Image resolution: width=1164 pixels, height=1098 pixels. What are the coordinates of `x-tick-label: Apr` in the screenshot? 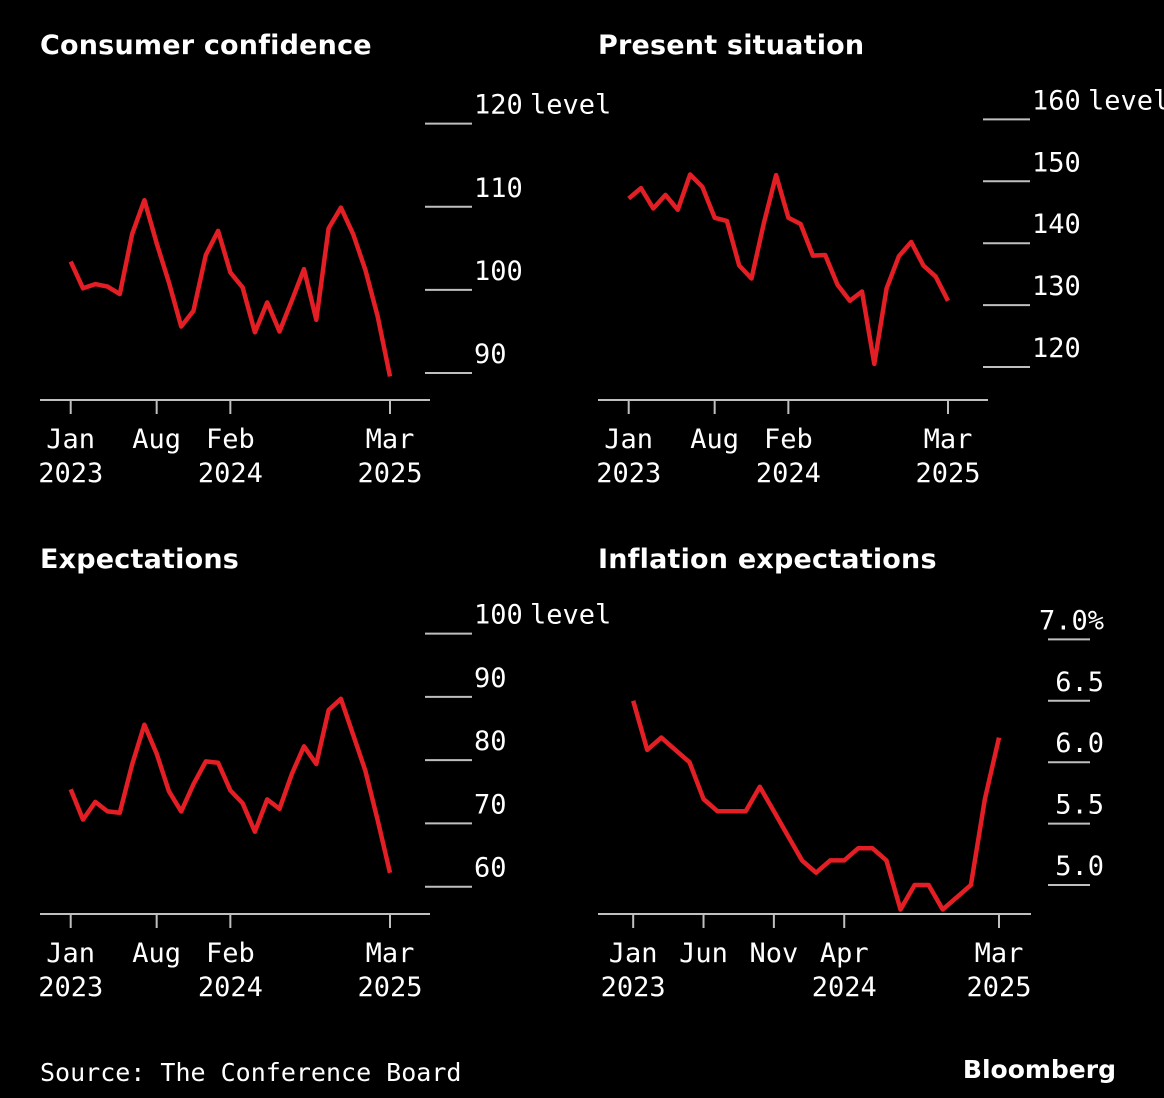 It's located at (844, 953).